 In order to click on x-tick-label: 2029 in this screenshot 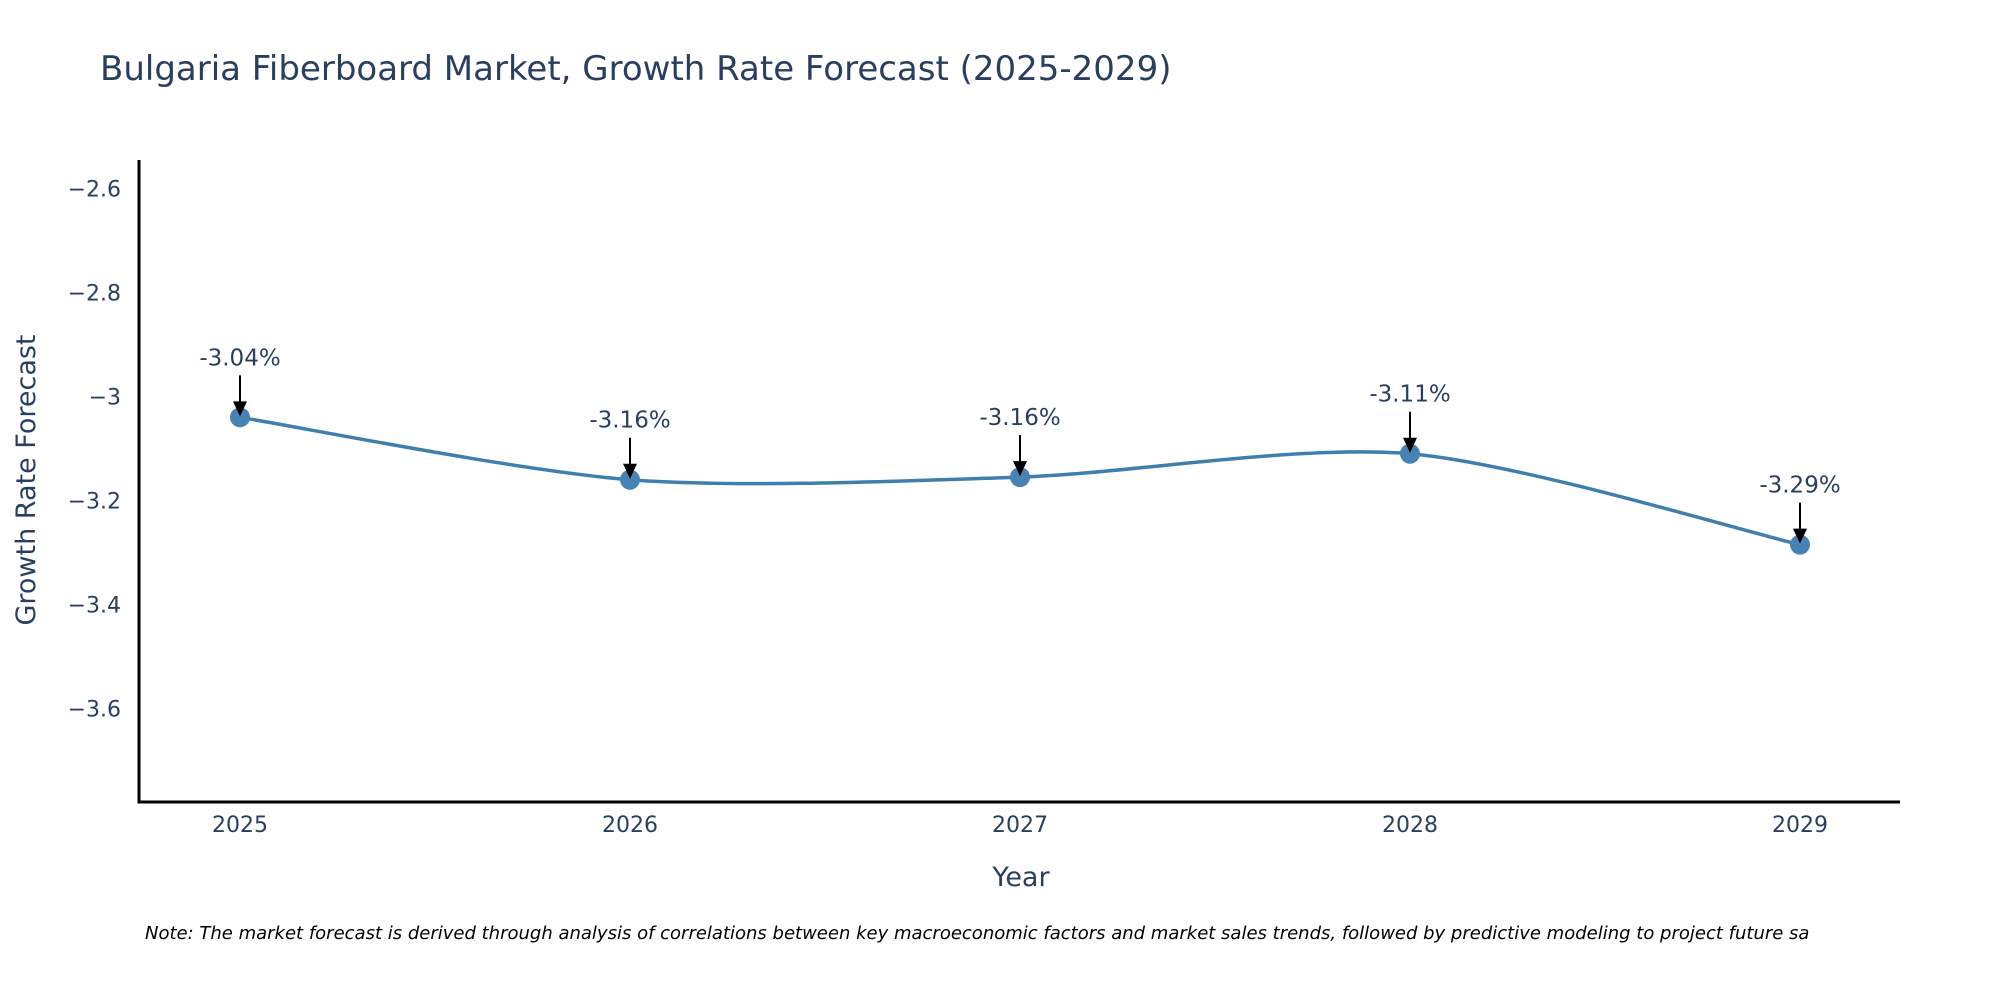, I will do `click(1800, 825)`.